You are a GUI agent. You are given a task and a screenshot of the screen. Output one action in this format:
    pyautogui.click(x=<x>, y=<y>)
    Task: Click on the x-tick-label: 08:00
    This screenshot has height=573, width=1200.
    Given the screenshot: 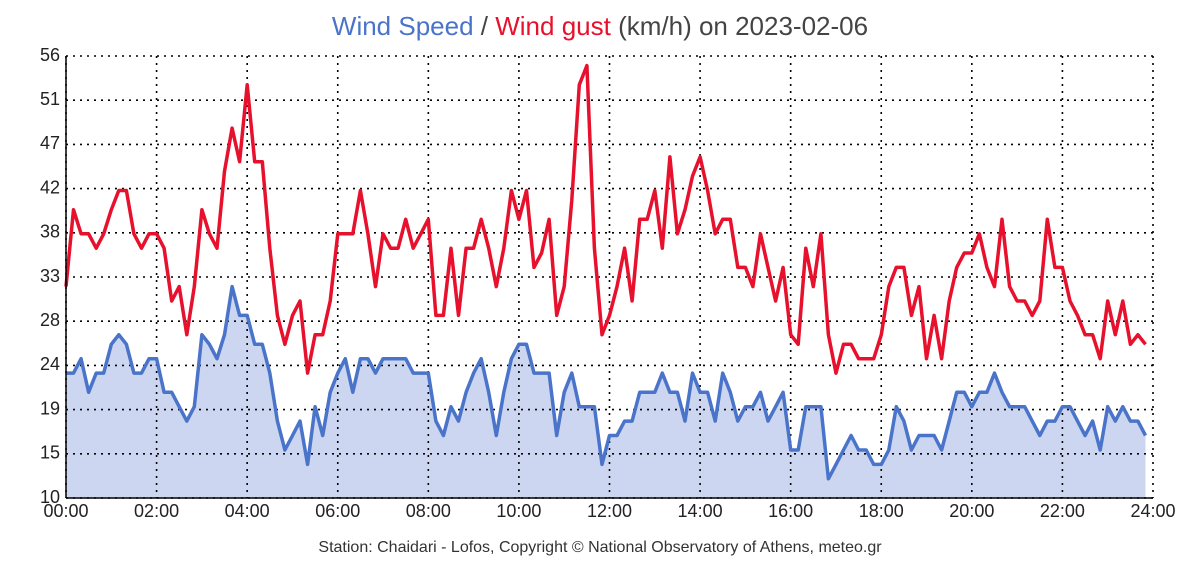 What is the action you would take?
    pyautogui.click(x=428, y=511)
    